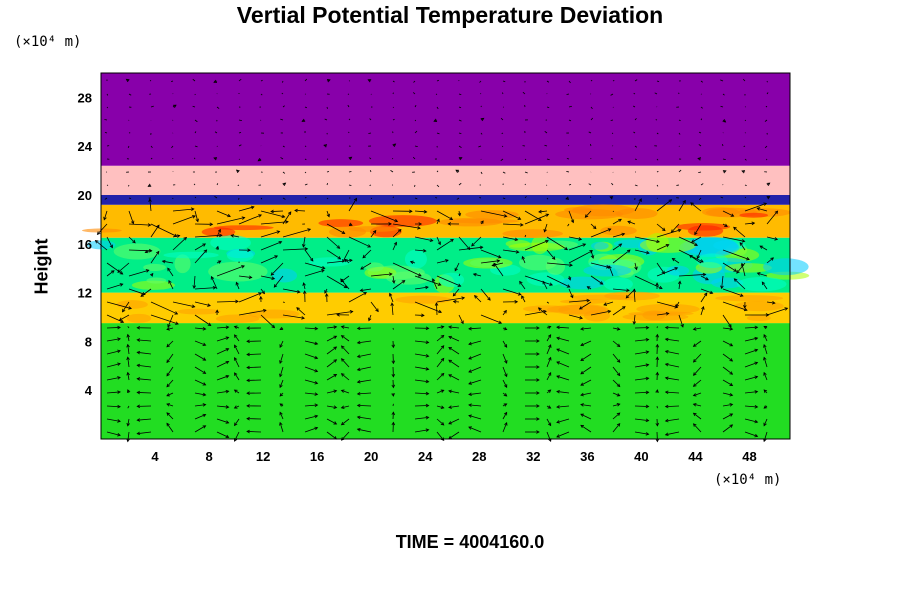 This screenshot has width=900, height=600. Describe the element at coordinates (317, 456) in the screenshot. I see `x-tick-label: 16` at that location.